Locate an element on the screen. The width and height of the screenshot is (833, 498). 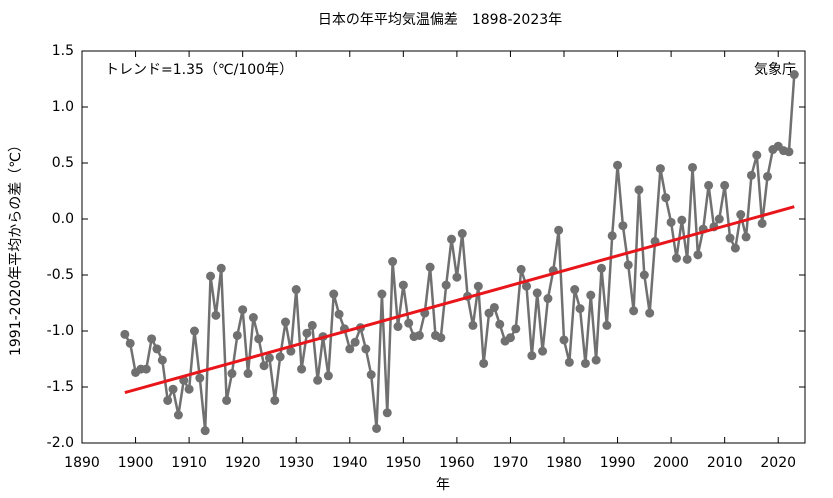
x-tick-label: 1890 is located at coordinates (82, 463).